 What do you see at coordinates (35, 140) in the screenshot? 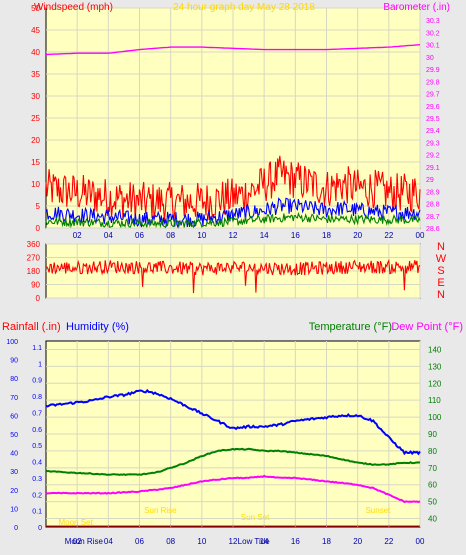
I see `windspeed-tick-label: 20` at bounding box center [35, 140].